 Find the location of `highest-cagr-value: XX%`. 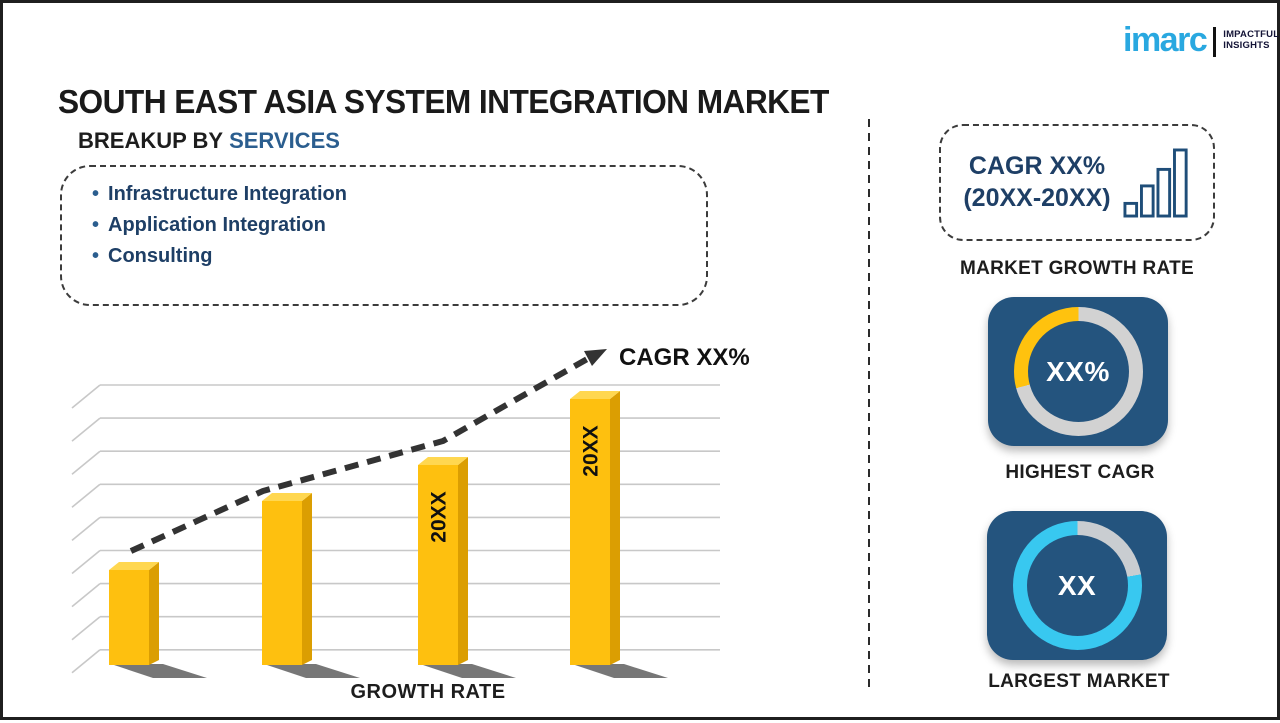

highest-cagr-value: XX% is located at coordinates (1078, 371).